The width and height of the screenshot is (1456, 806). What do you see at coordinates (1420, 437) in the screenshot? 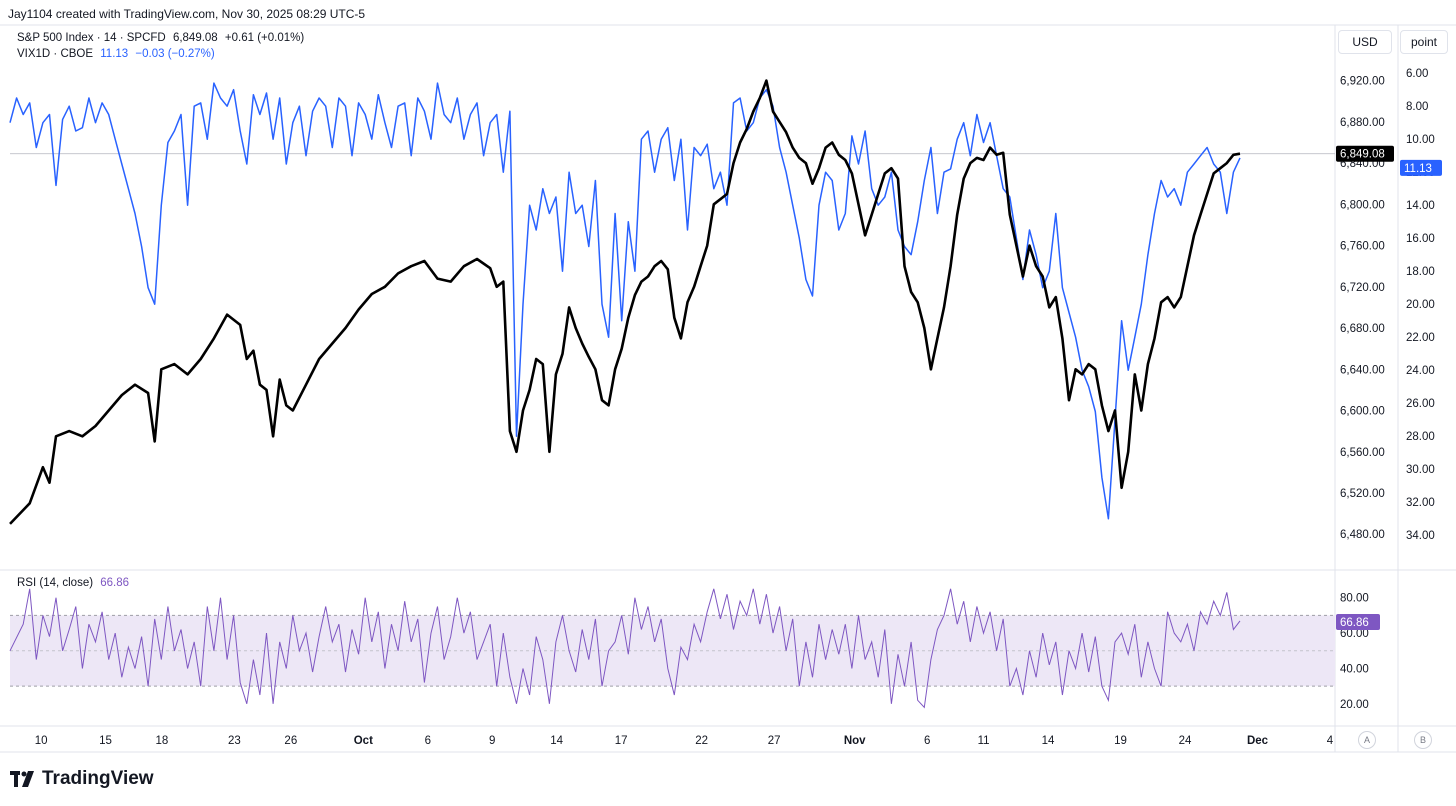
I see `vix-axis-label: 28.00` at bounding box center [1420, 437].